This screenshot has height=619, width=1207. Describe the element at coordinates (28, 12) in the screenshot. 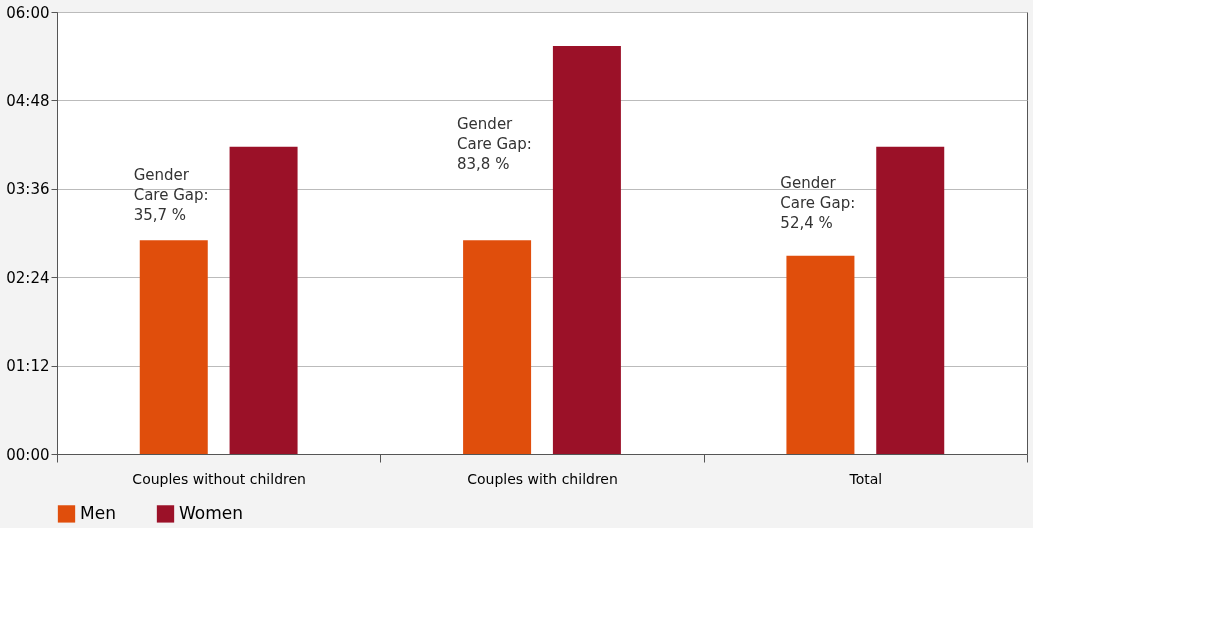

I see `y-tick-label: 06:00` at that location.